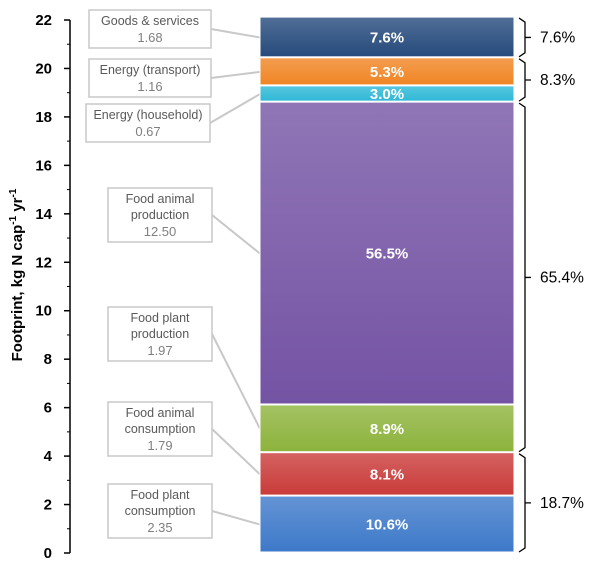  I want to click on y-tick-label: 12, so click(43, 262).